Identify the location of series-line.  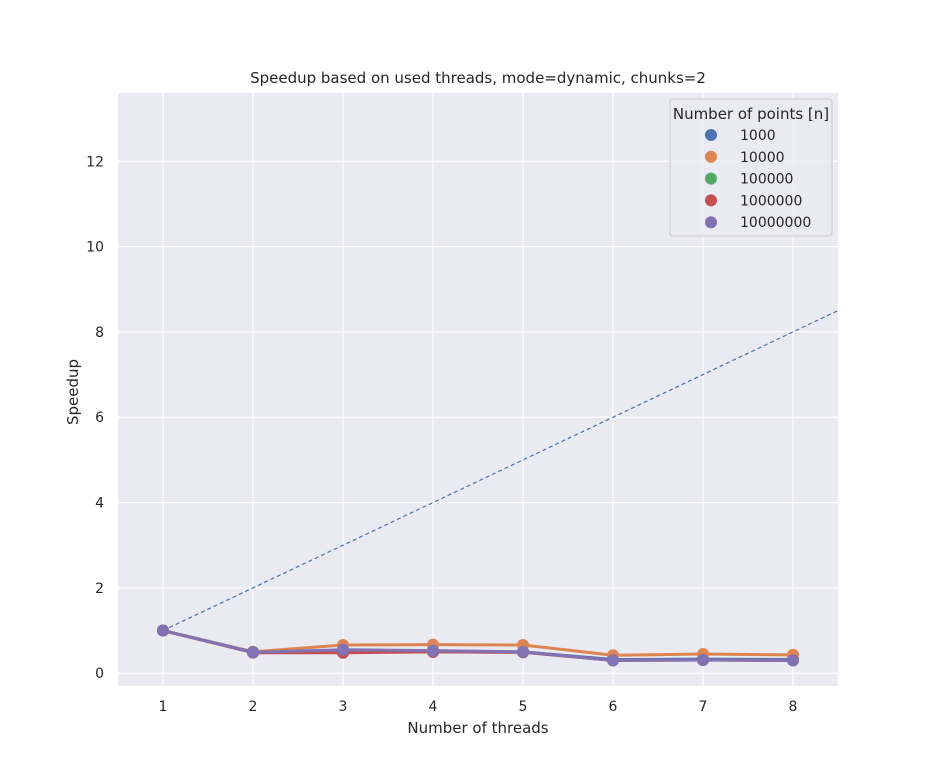
(478, 645).